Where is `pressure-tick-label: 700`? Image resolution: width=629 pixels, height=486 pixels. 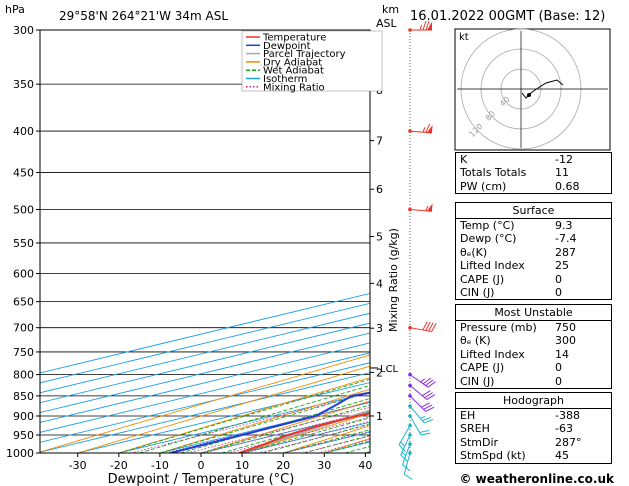
pressure-tick-label: 700 is located at coordinates (23, 328).